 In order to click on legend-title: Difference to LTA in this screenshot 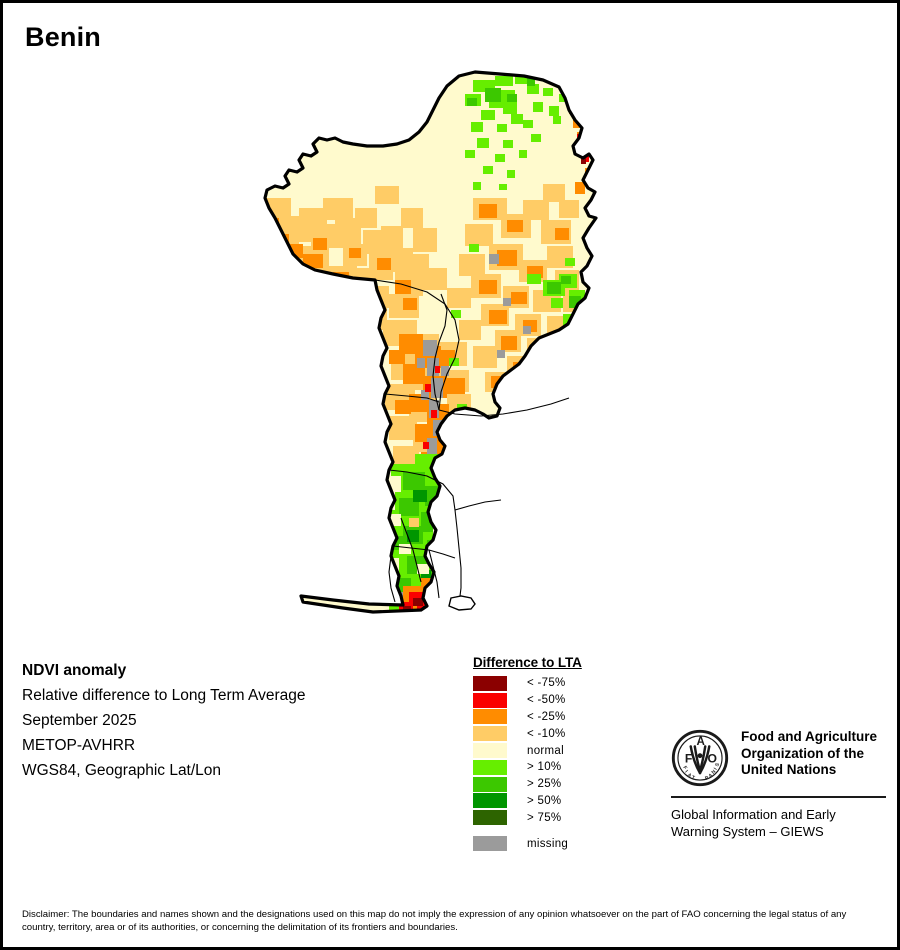, I will do `click(527, 662)`.